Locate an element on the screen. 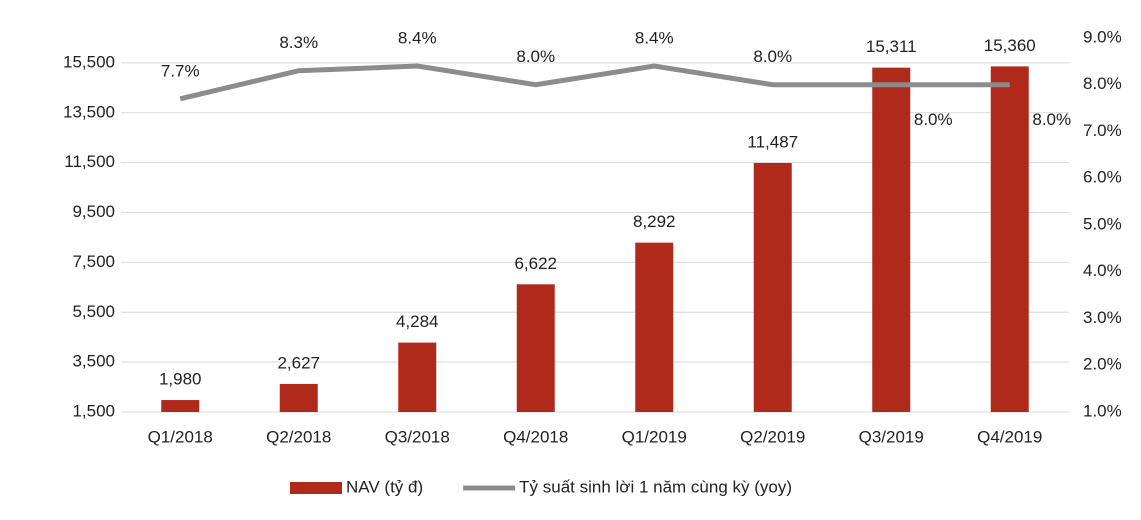  legend-label: Tỷ suất sinh lời 1 năm cùng kỳ (yoy) is located at coordinates (655, 486).